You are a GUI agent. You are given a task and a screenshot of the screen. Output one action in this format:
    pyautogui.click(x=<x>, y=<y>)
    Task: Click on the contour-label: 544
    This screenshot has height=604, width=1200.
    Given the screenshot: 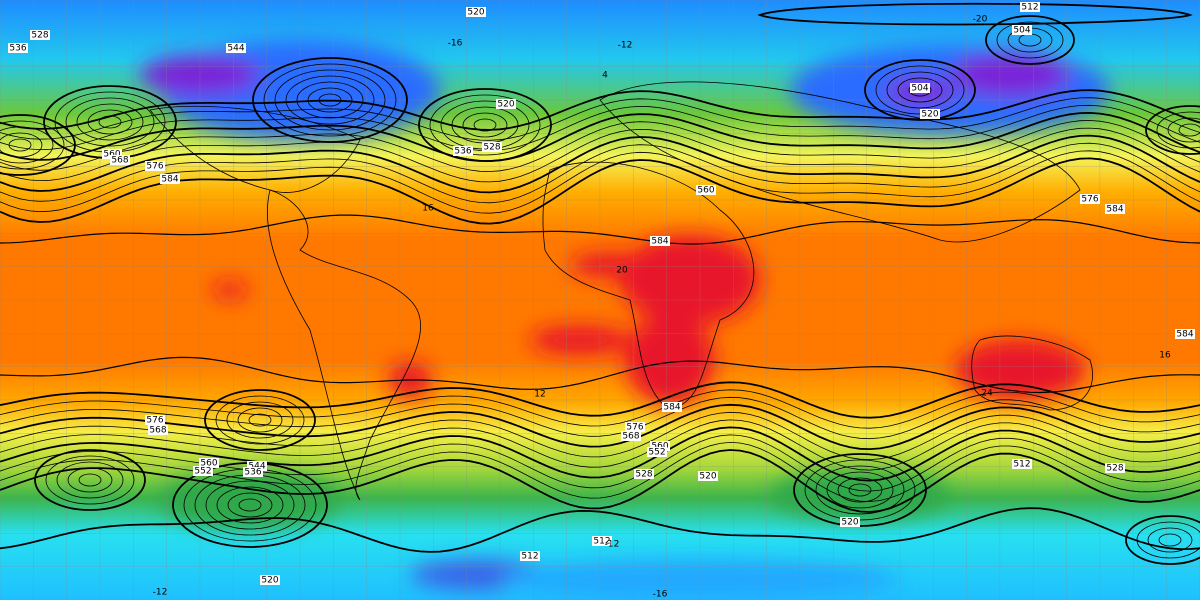 What is the action you would take?
    pyautogui.click(x=256, y=467)
    